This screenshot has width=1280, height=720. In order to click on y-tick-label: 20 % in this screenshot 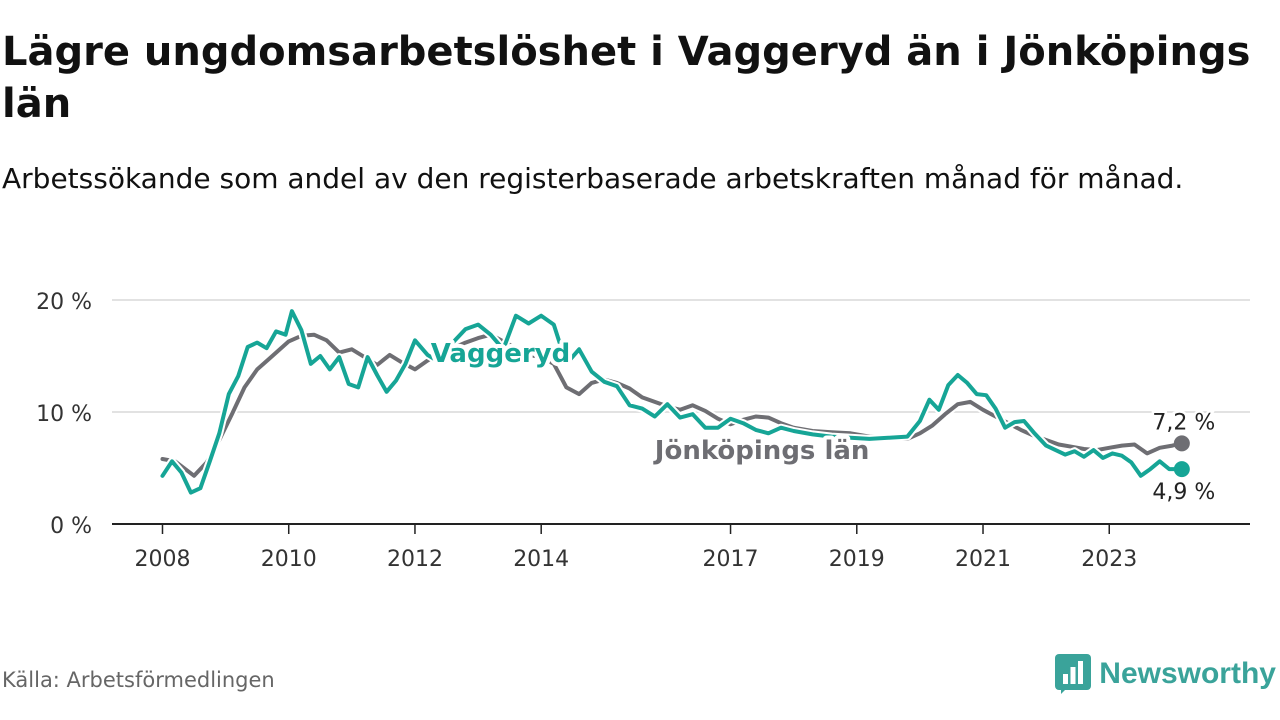, I will do `click(64, 302)`.